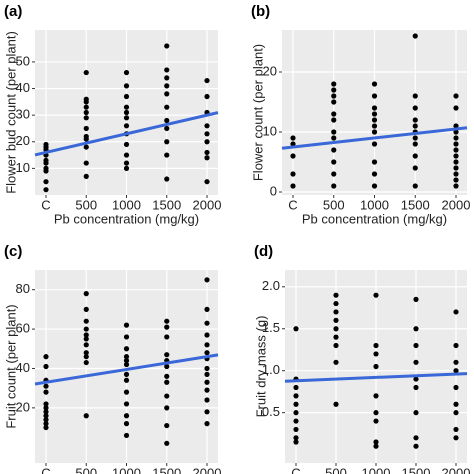 Image resolution: width=474 pixels, height=474 pixels. What do you see at coordinates (271, 369) in the screenshot?
I see `y-tick-label: 1.0` at bounding box center [271, 369].